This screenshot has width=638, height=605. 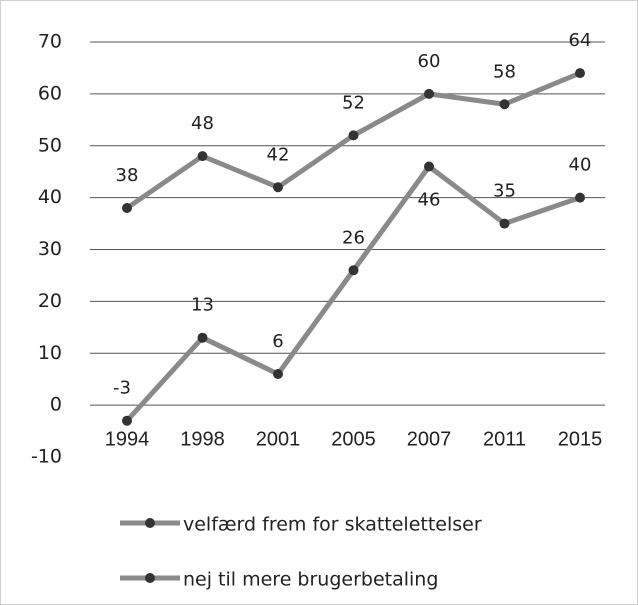 I want to click on data-label: 6, so click(x=277, y=341).